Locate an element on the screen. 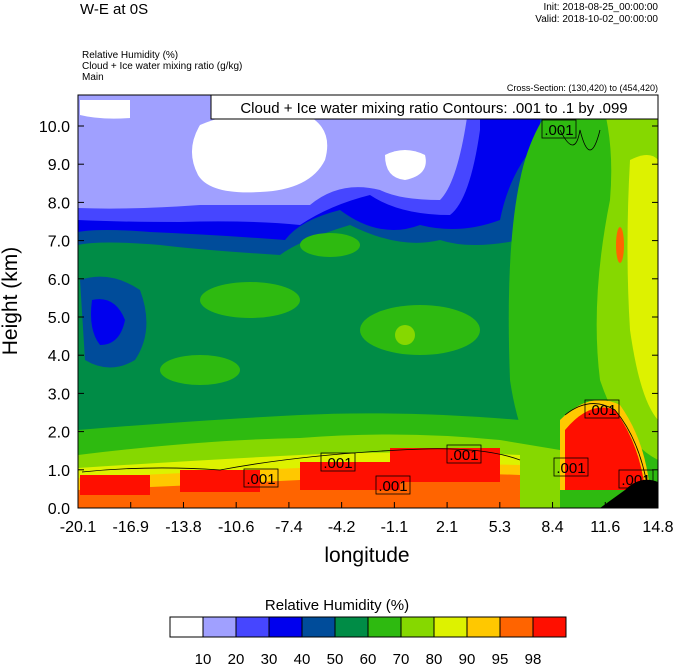 The height and width of the screenshot is (668, 674). colorbar-label: 30 is located at coordinates (269, 659).